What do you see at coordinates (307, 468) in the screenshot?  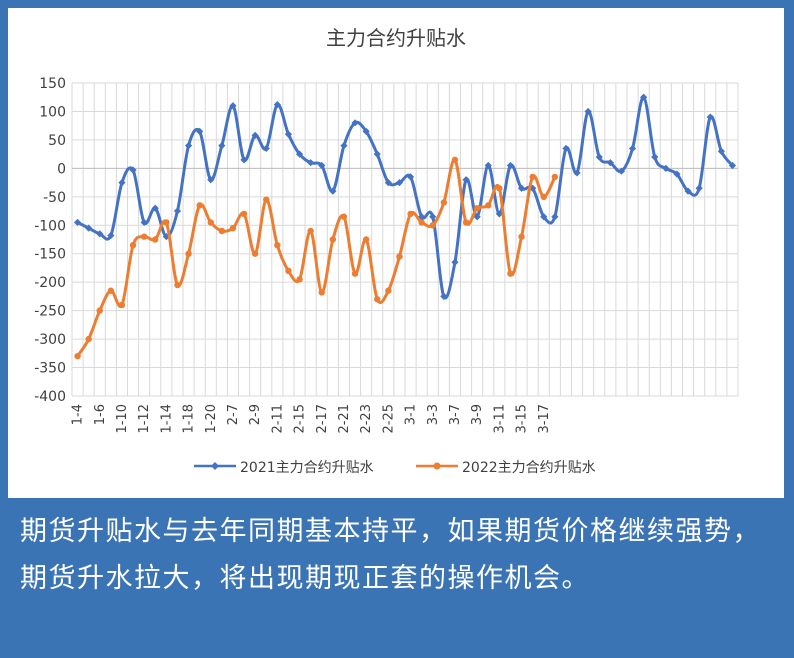 I see `legend-label-2021: 2021主力合约升贴水` at bounding box center [307, 468].